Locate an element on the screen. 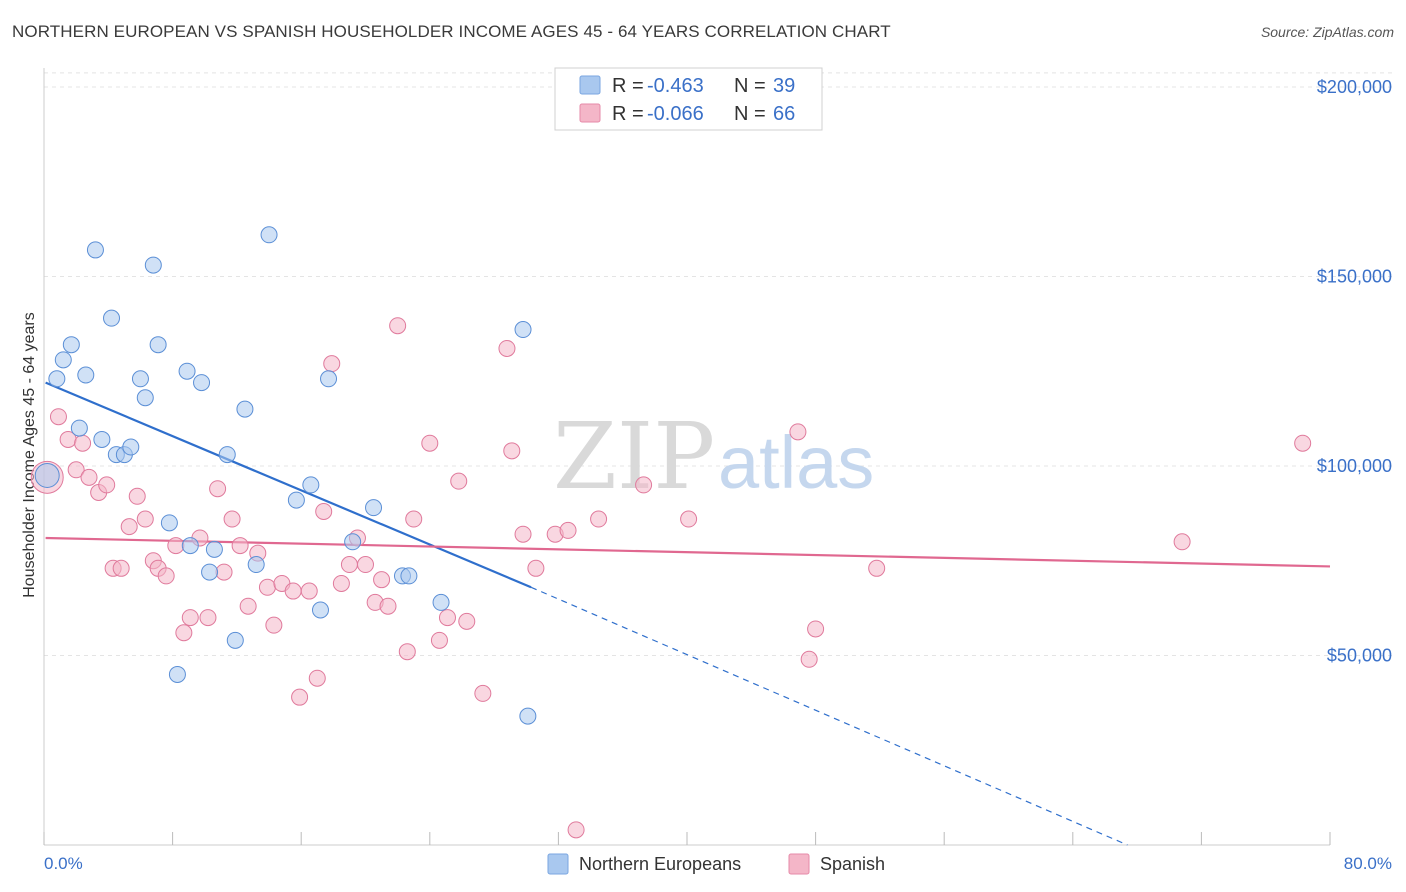  legend-n-value-northern: 39 is located at coordinates (784, 86).